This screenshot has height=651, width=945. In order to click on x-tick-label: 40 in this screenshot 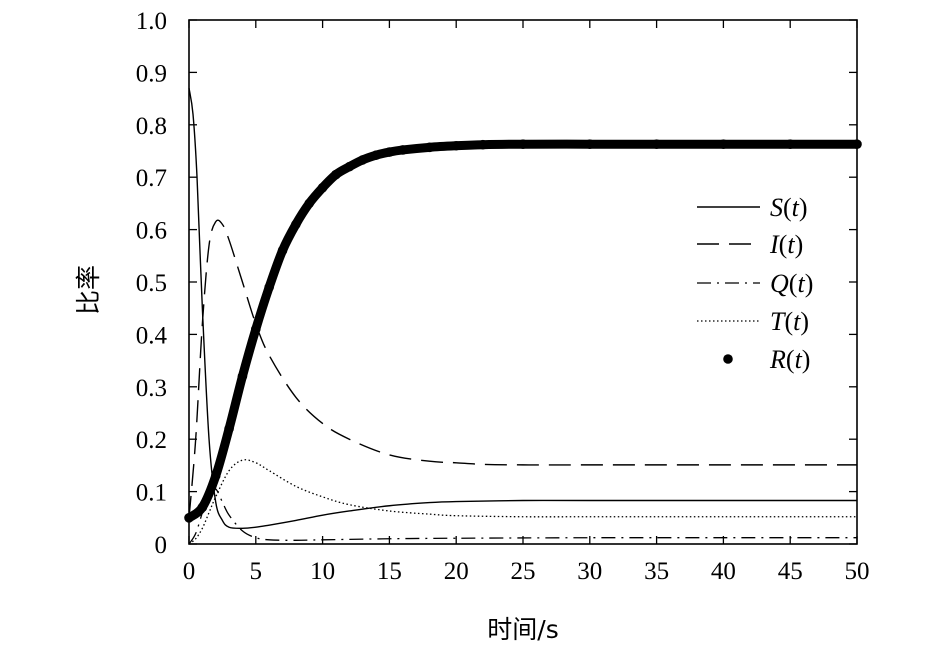, I will do `click(723, 571)`.